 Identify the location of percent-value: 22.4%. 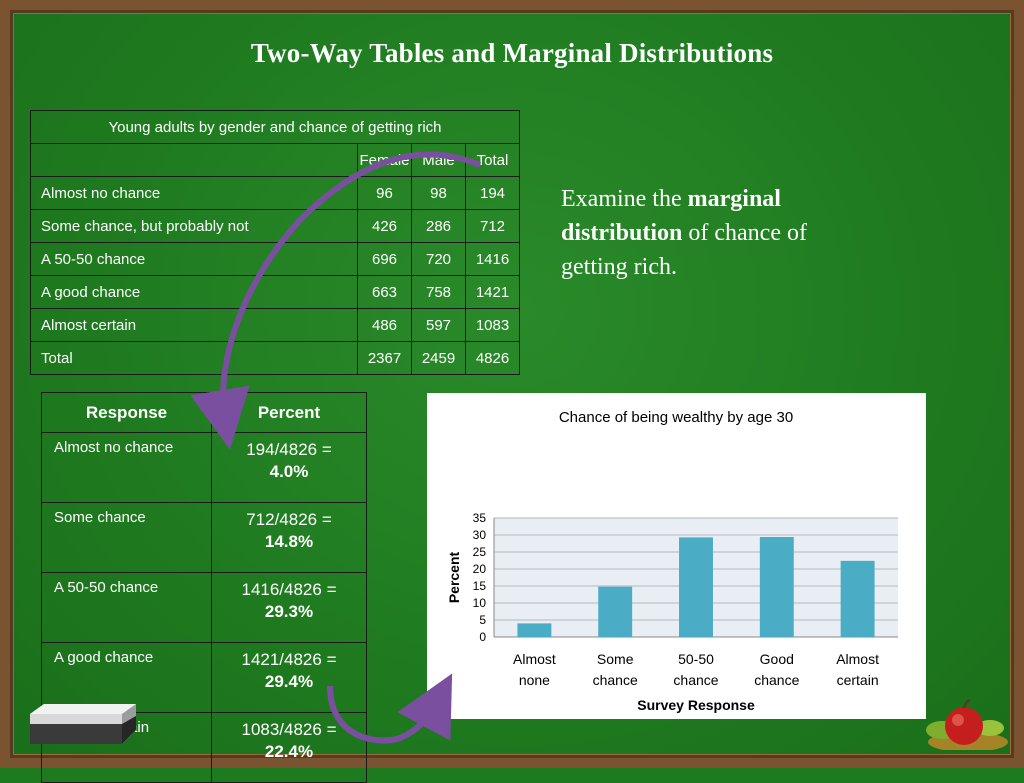
(289, 751).